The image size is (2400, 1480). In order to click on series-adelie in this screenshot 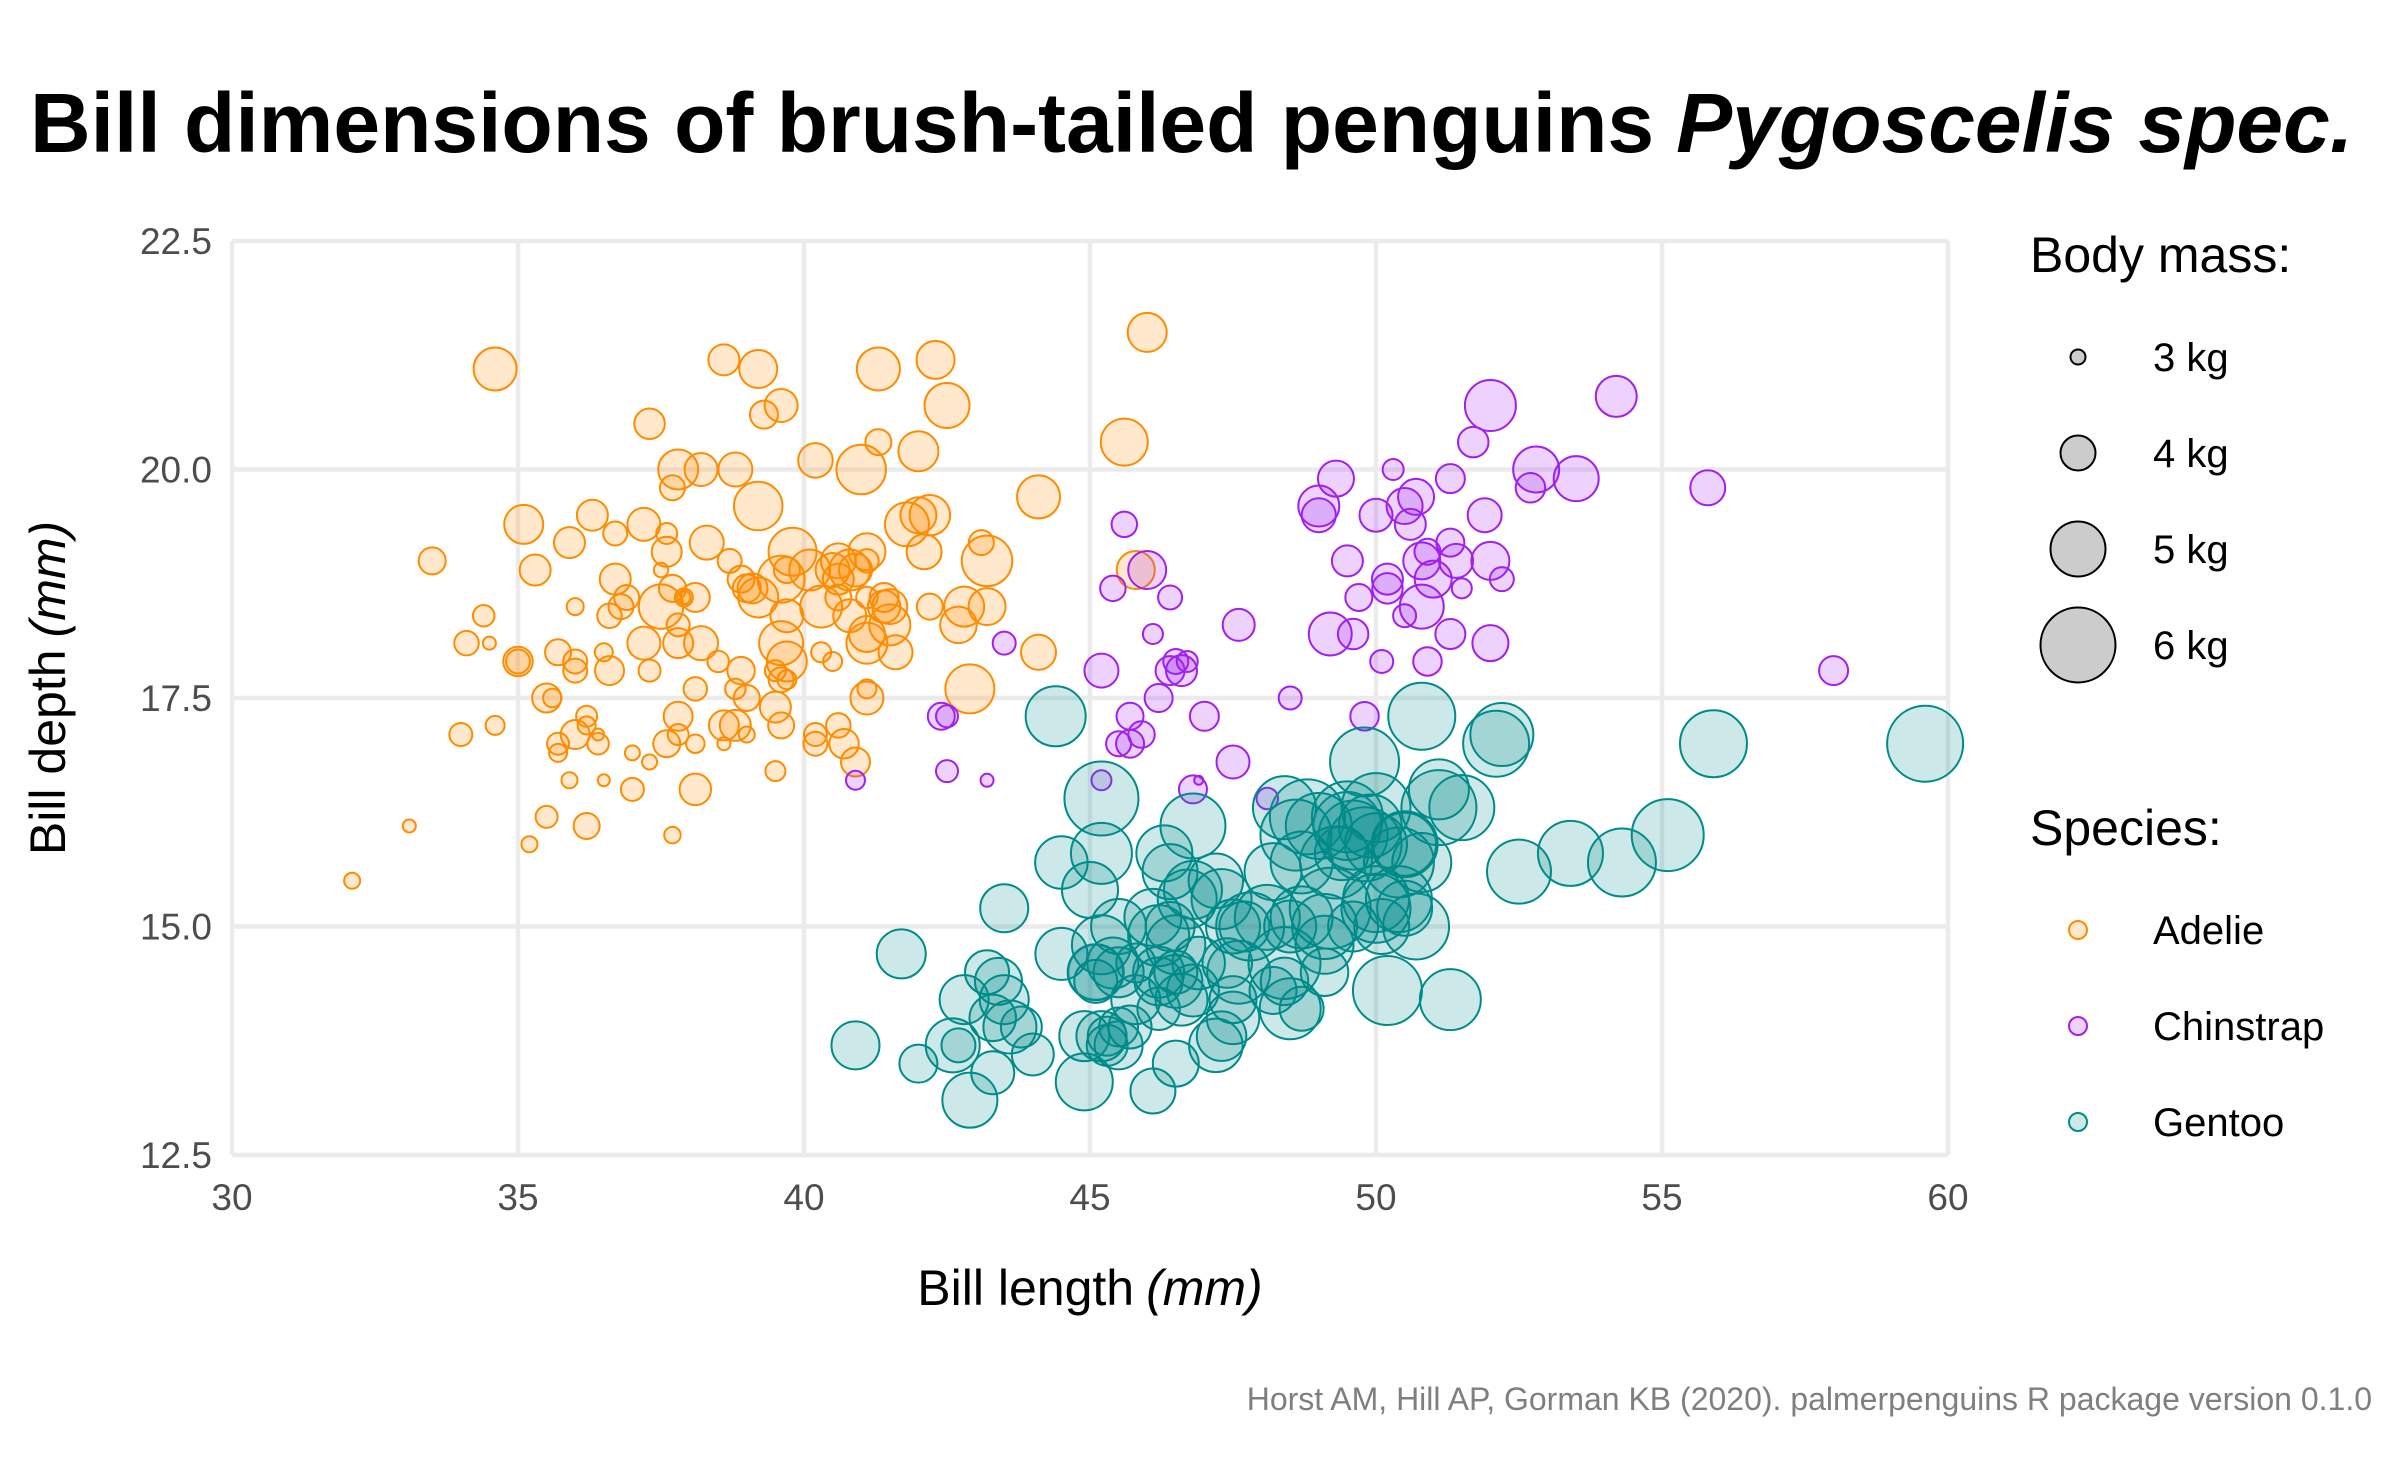, I will do `click(755, 600)`.